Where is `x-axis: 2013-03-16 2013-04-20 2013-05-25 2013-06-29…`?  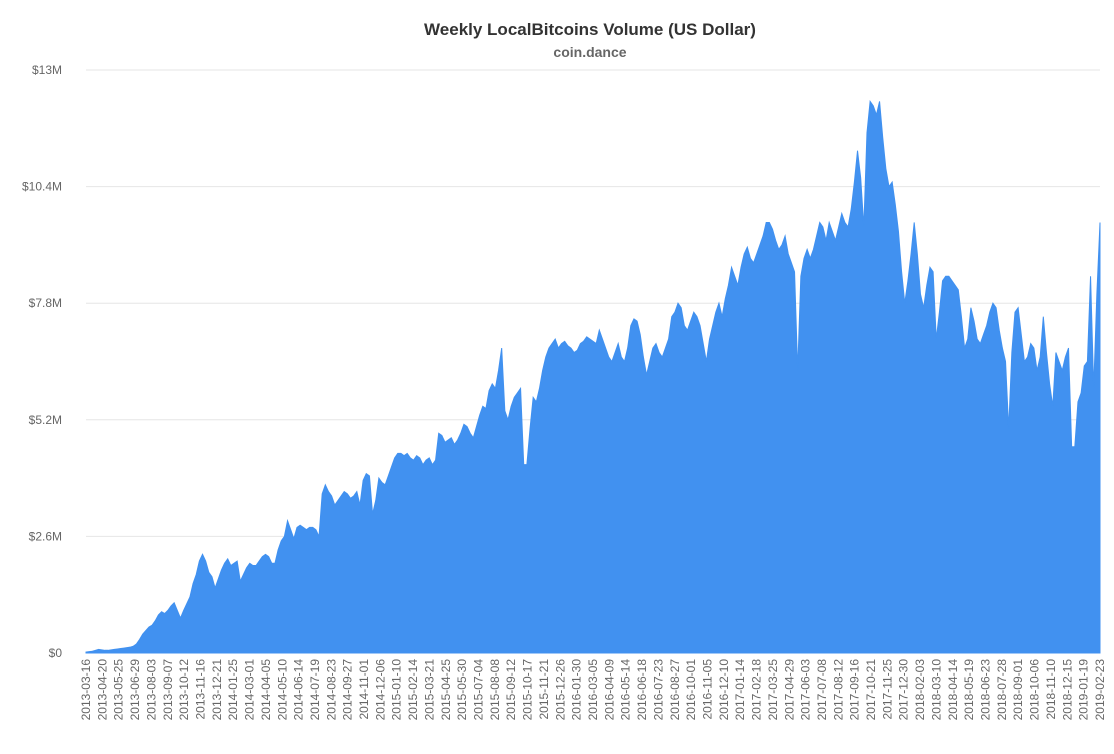 x-axis: 2013-03-16 2013-04-20 2013-05-25 2013-06-29… is located at coordinates (593, 690).